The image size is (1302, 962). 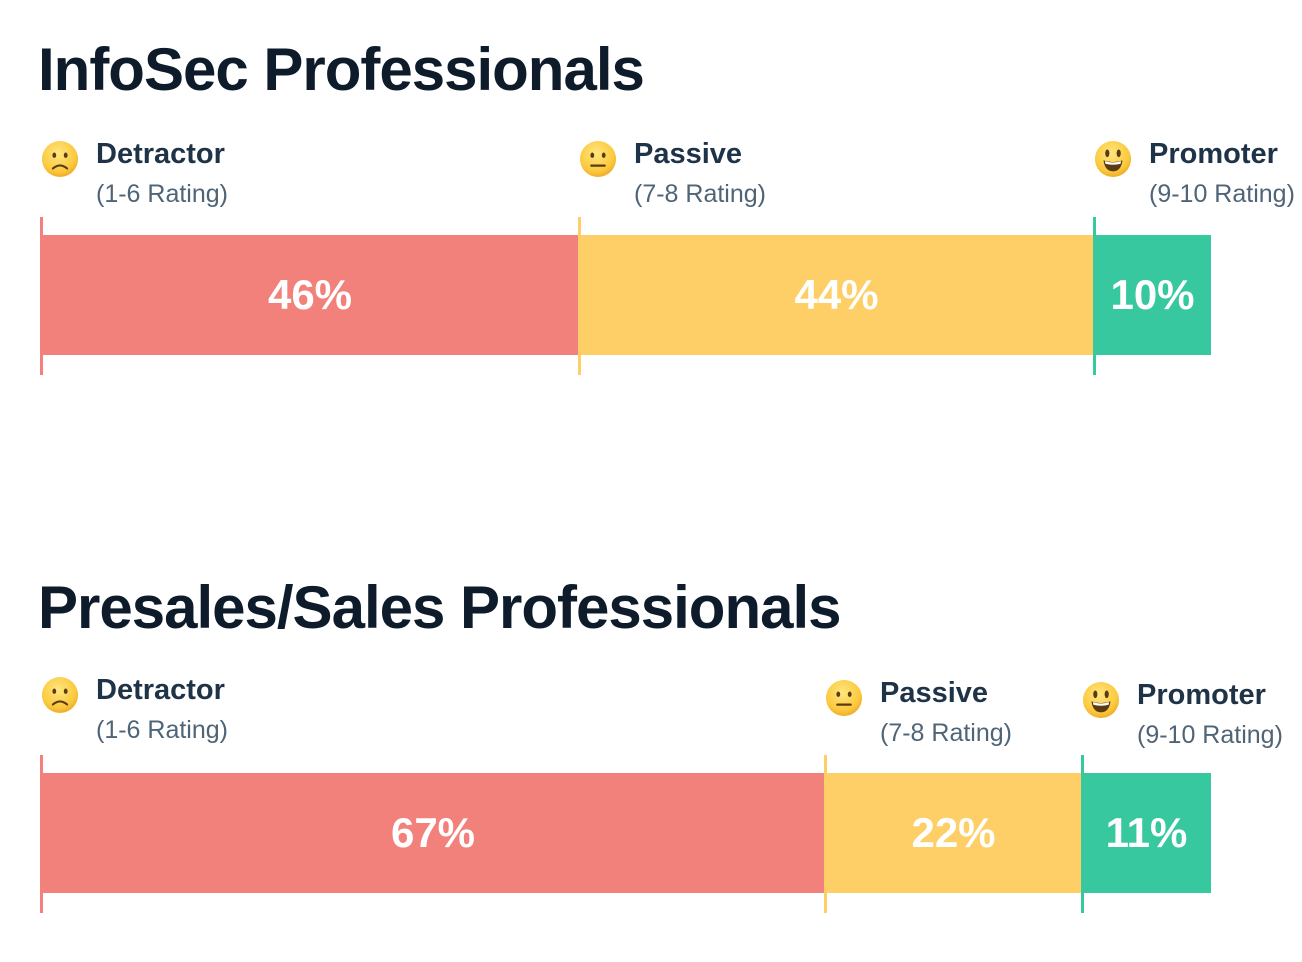 I want to click on bar-segment-promoter: 10%, so click(x=1152, y=295).